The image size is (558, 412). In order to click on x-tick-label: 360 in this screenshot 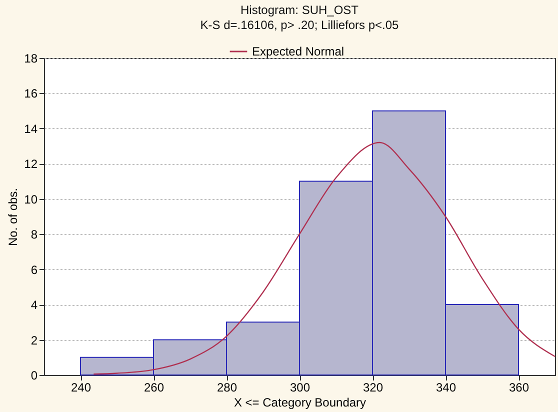, I will do `click(519, 387)`.